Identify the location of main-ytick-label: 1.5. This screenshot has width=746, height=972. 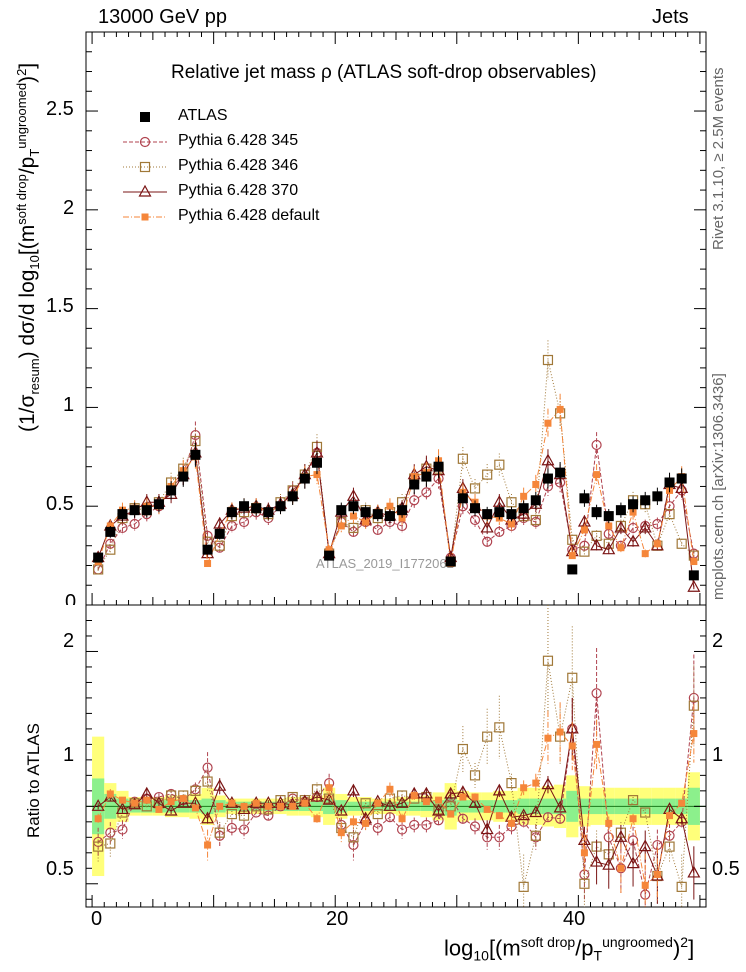
(60, 306).